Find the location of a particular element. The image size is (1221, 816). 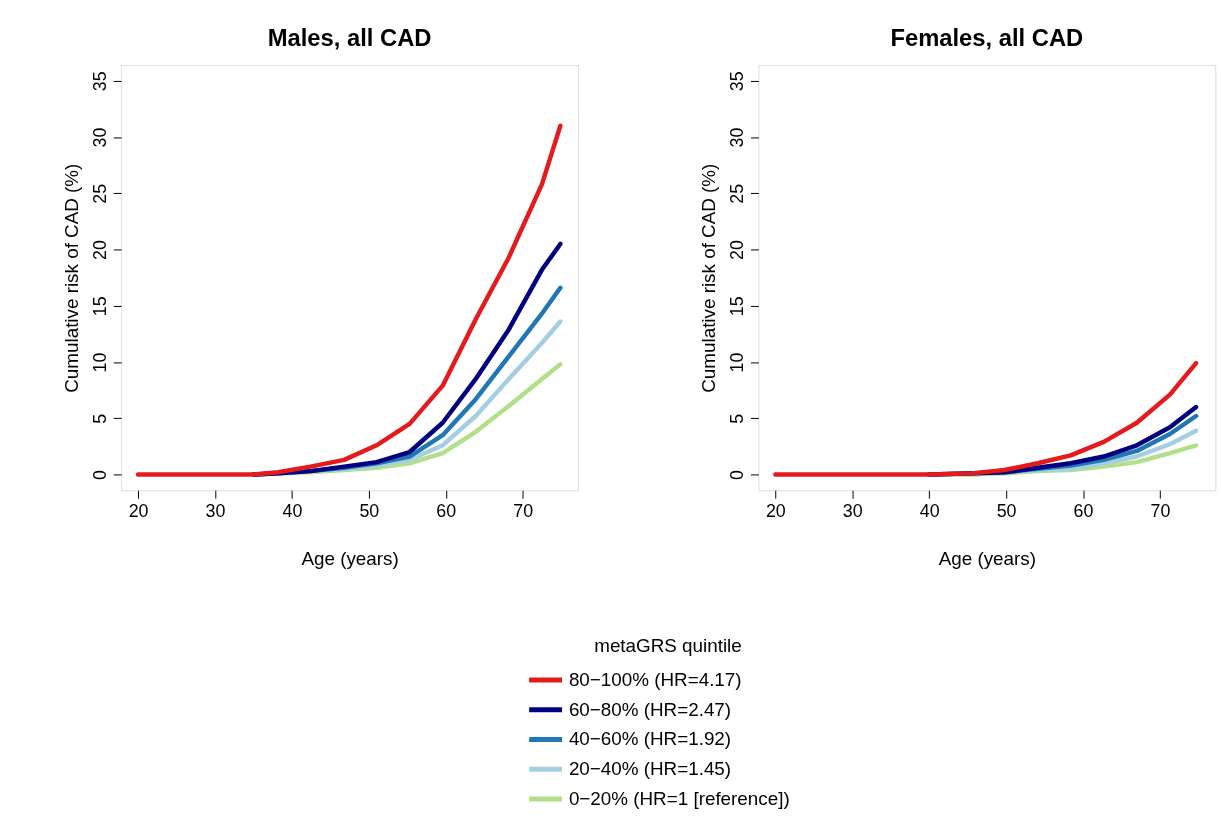

legend-label: 0−20% (HR=1 [reference]) is located at coordinates (679, 798).